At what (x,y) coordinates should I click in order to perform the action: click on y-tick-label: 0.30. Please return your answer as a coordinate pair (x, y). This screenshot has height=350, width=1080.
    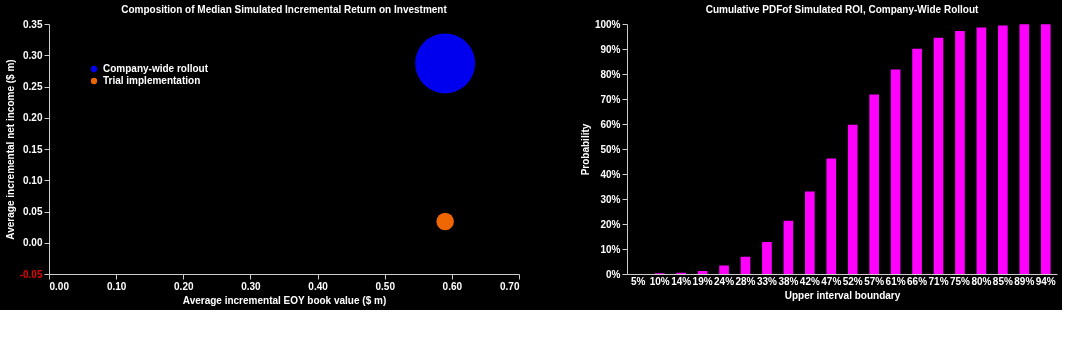
    Looking at the image, I should click on (33, 55).